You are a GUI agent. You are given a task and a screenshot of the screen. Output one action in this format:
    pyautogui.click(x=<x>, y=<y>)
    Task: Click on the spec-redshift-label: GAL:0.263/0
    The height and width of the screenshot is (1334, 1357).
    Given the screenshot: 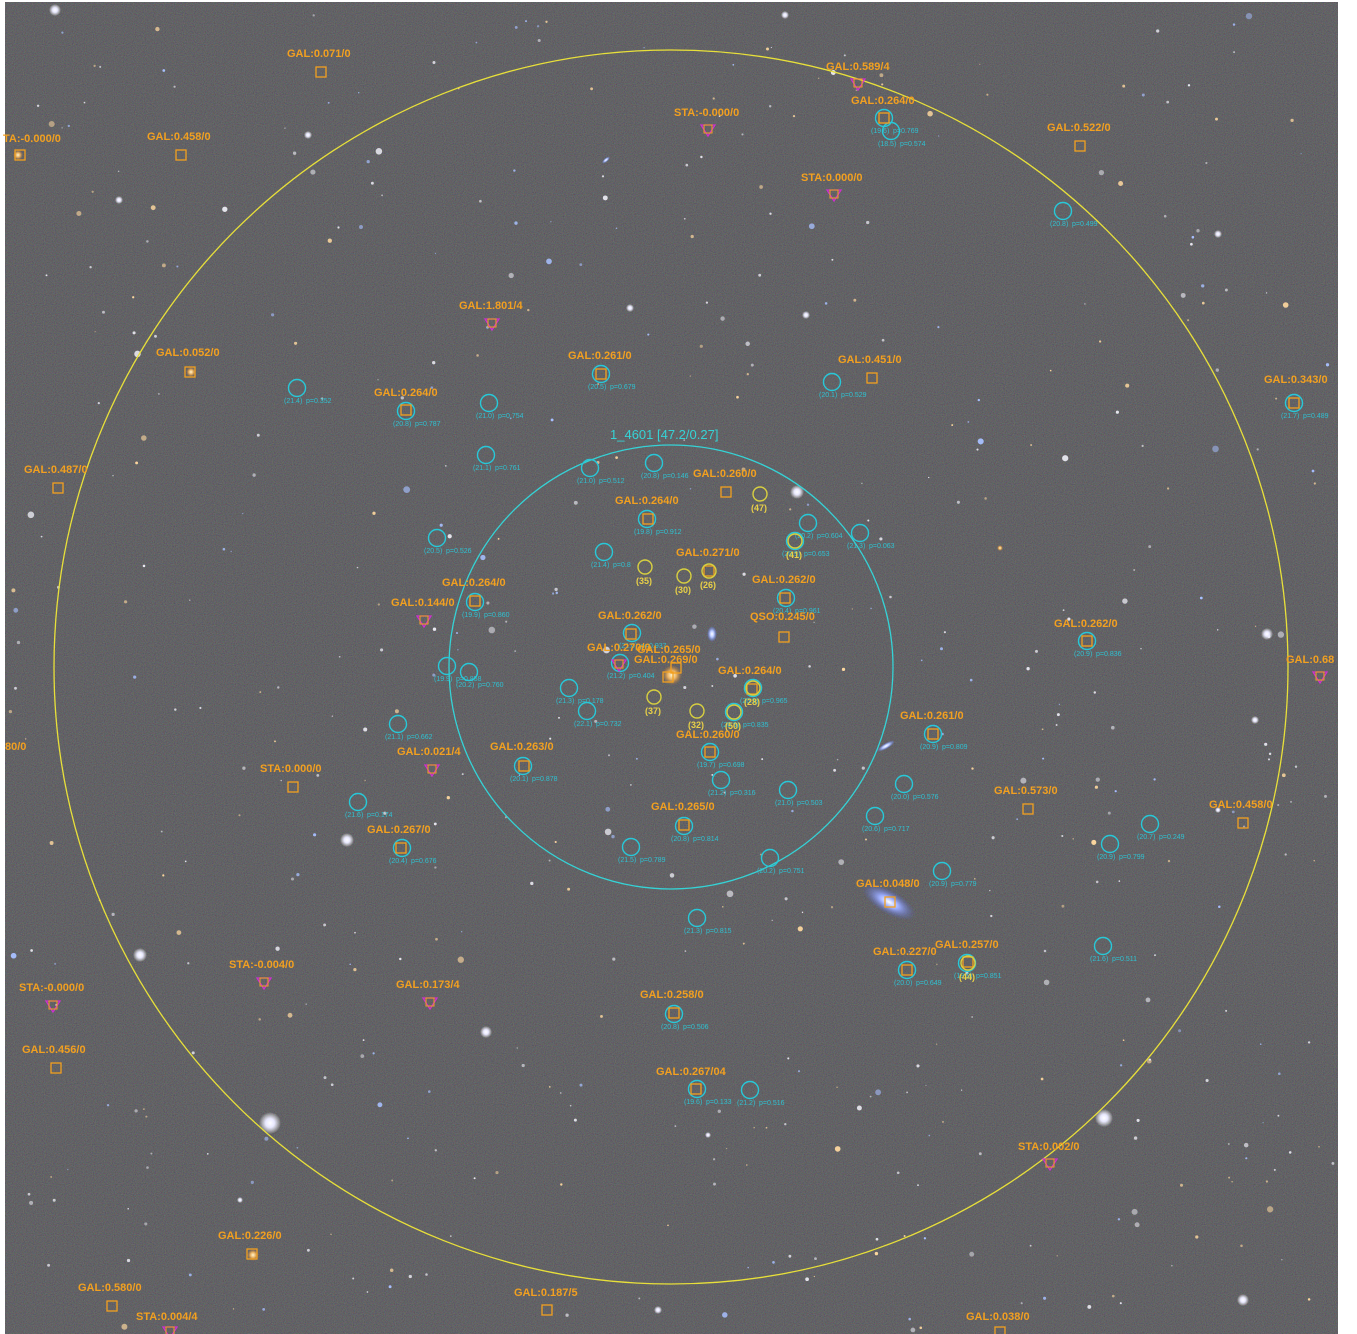 What is the action you would take?
    pyautogui.click(x=522, y=756)
    